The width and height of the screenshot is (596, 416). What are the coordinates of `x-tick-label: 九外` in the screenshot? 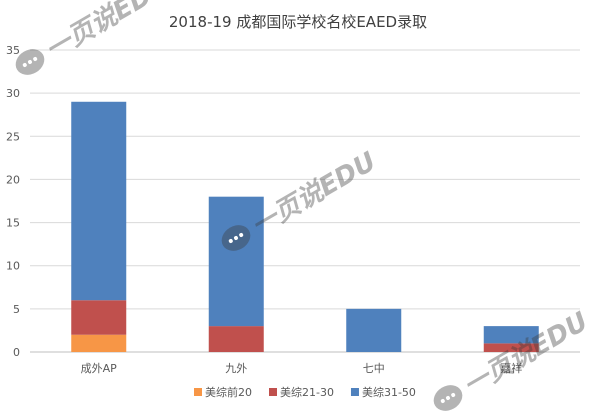 It's located at (236, 368).